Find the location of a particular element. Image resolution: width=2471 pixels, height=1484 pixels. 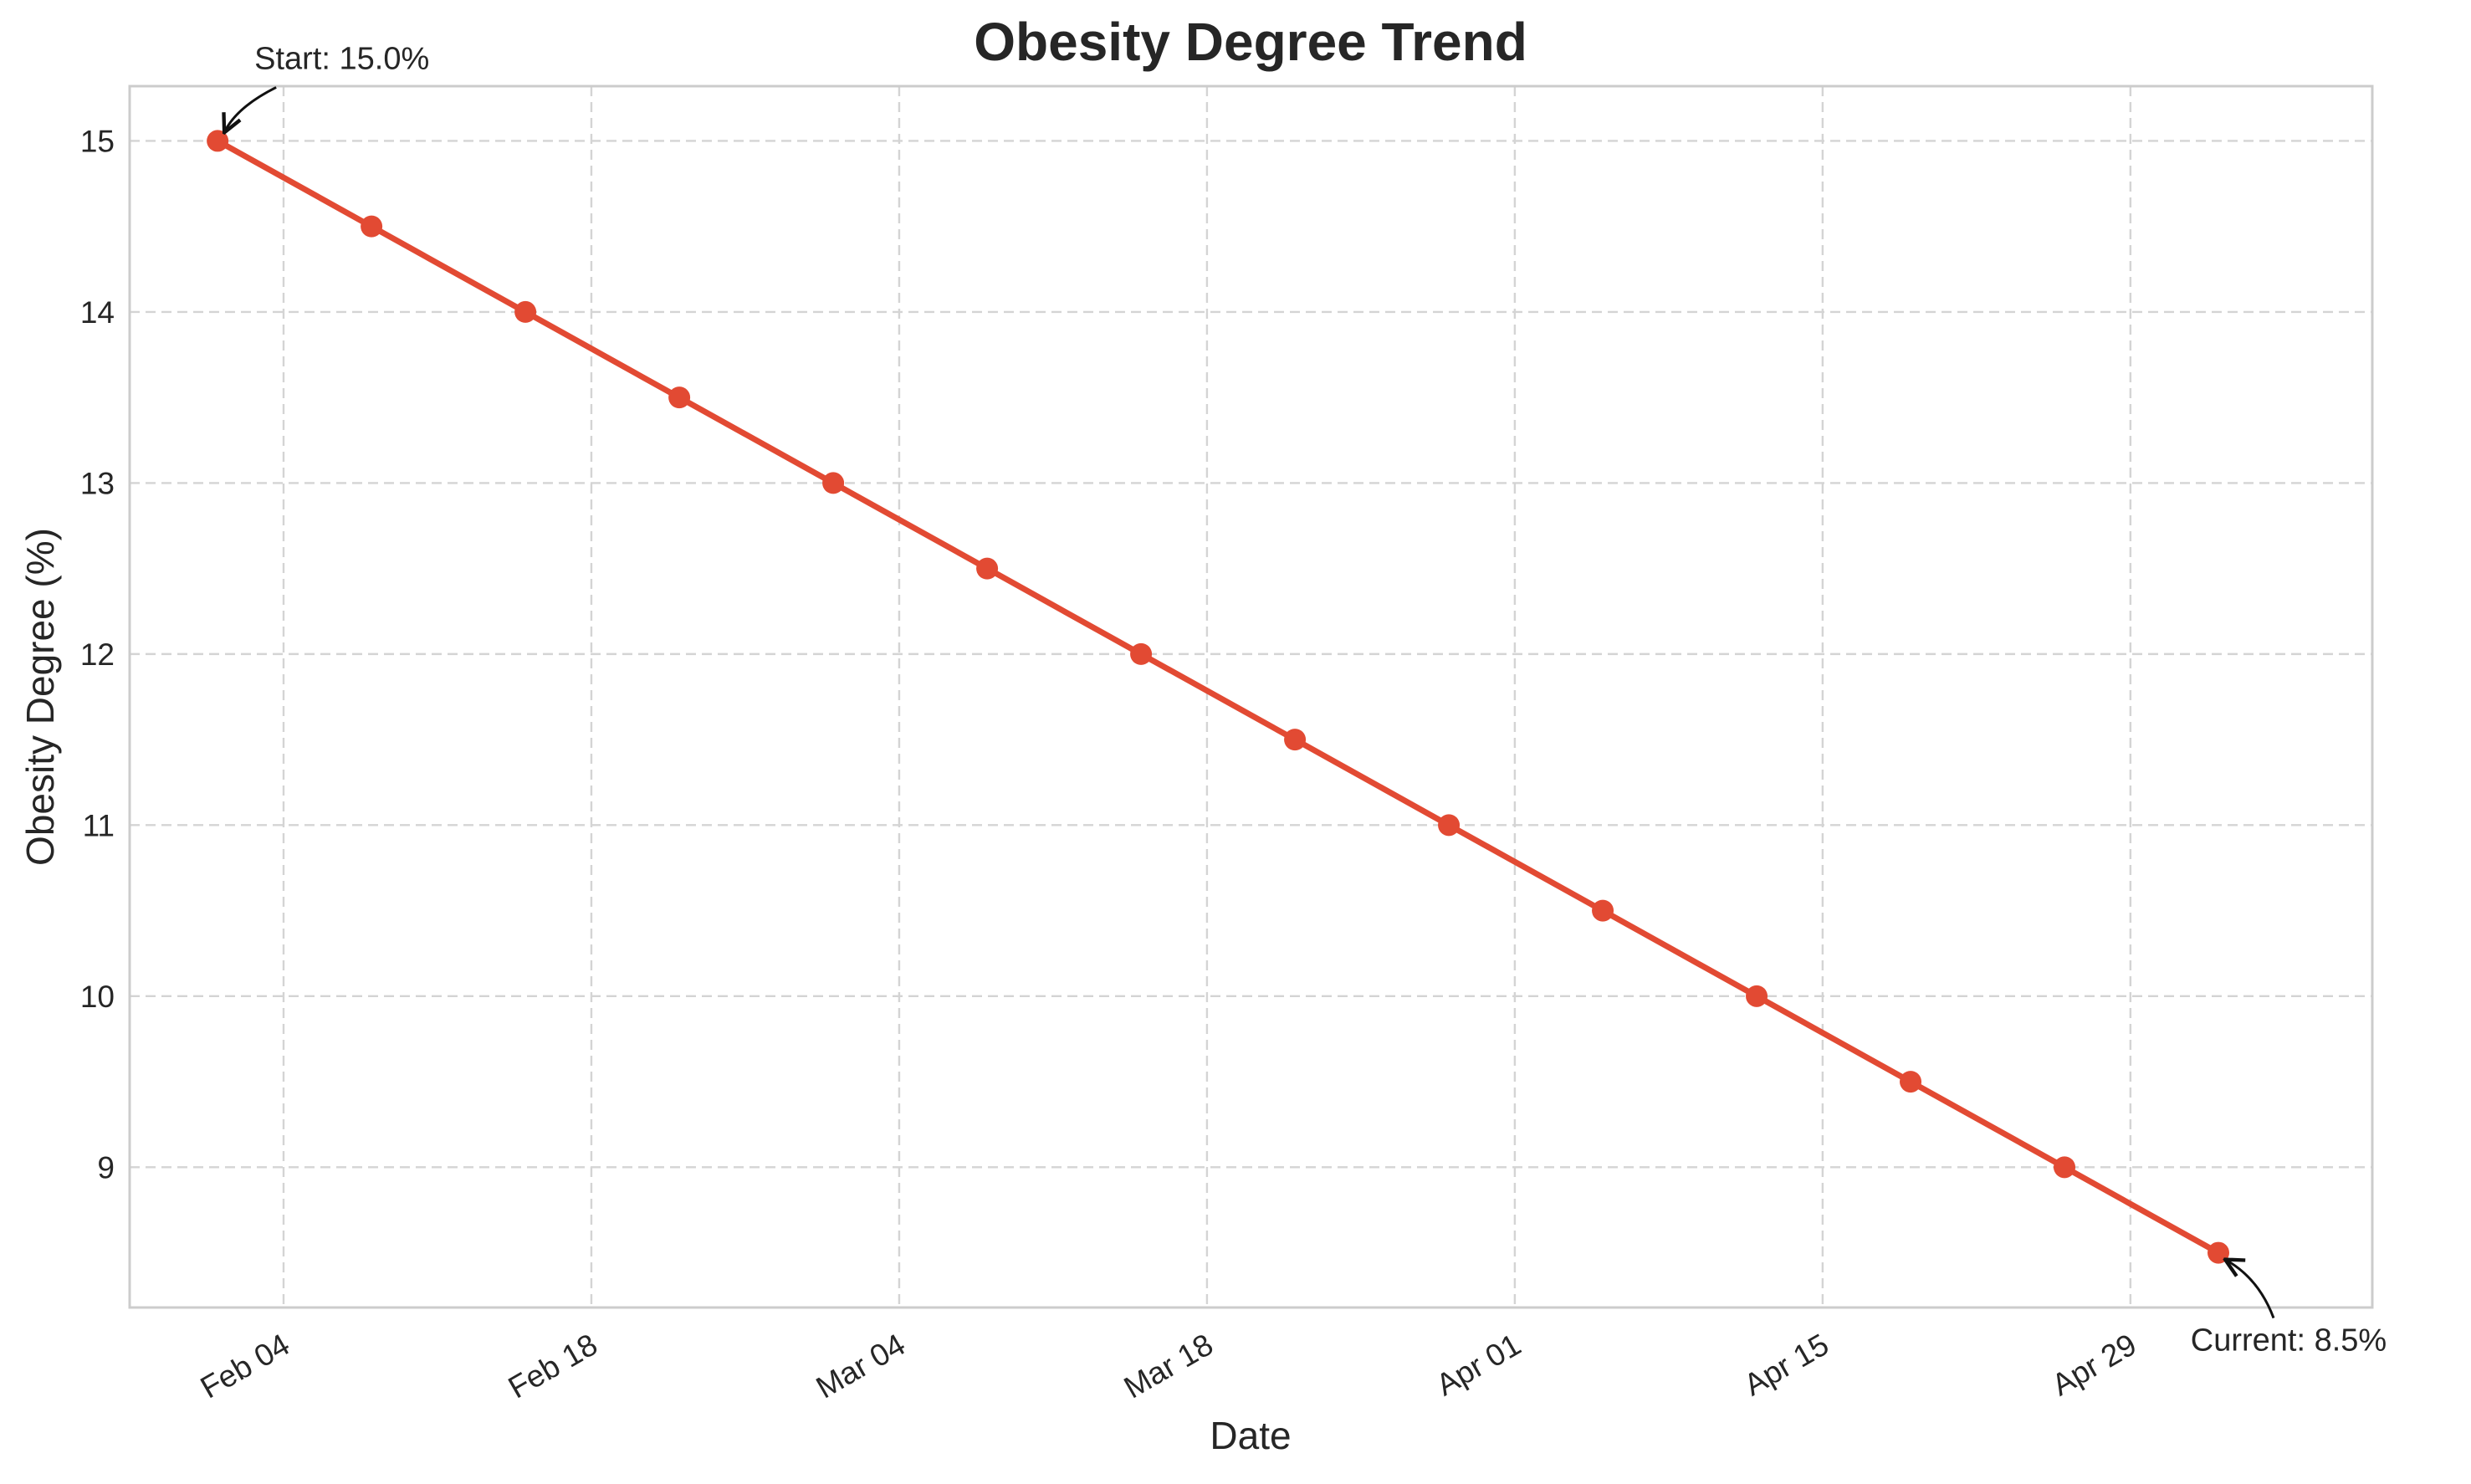

x-axis-title: Date is located at coordinates (1250, 1435).